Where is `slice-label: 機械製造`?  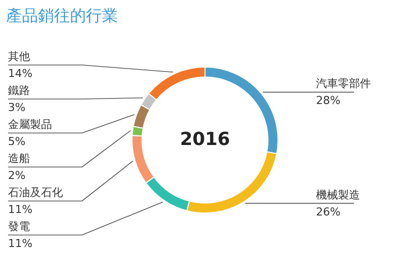 slice-label: 機械製造 is located at coordinates (338, 195).